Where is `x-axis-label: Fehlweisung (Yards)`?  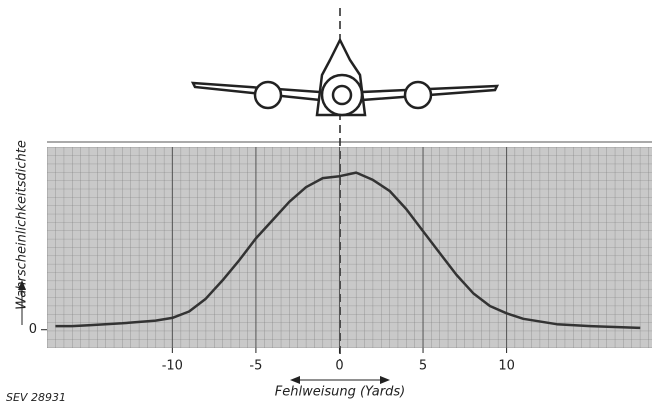 x-axis-label: Fehlweisung (Yards) is located at coordinates (340, 392).